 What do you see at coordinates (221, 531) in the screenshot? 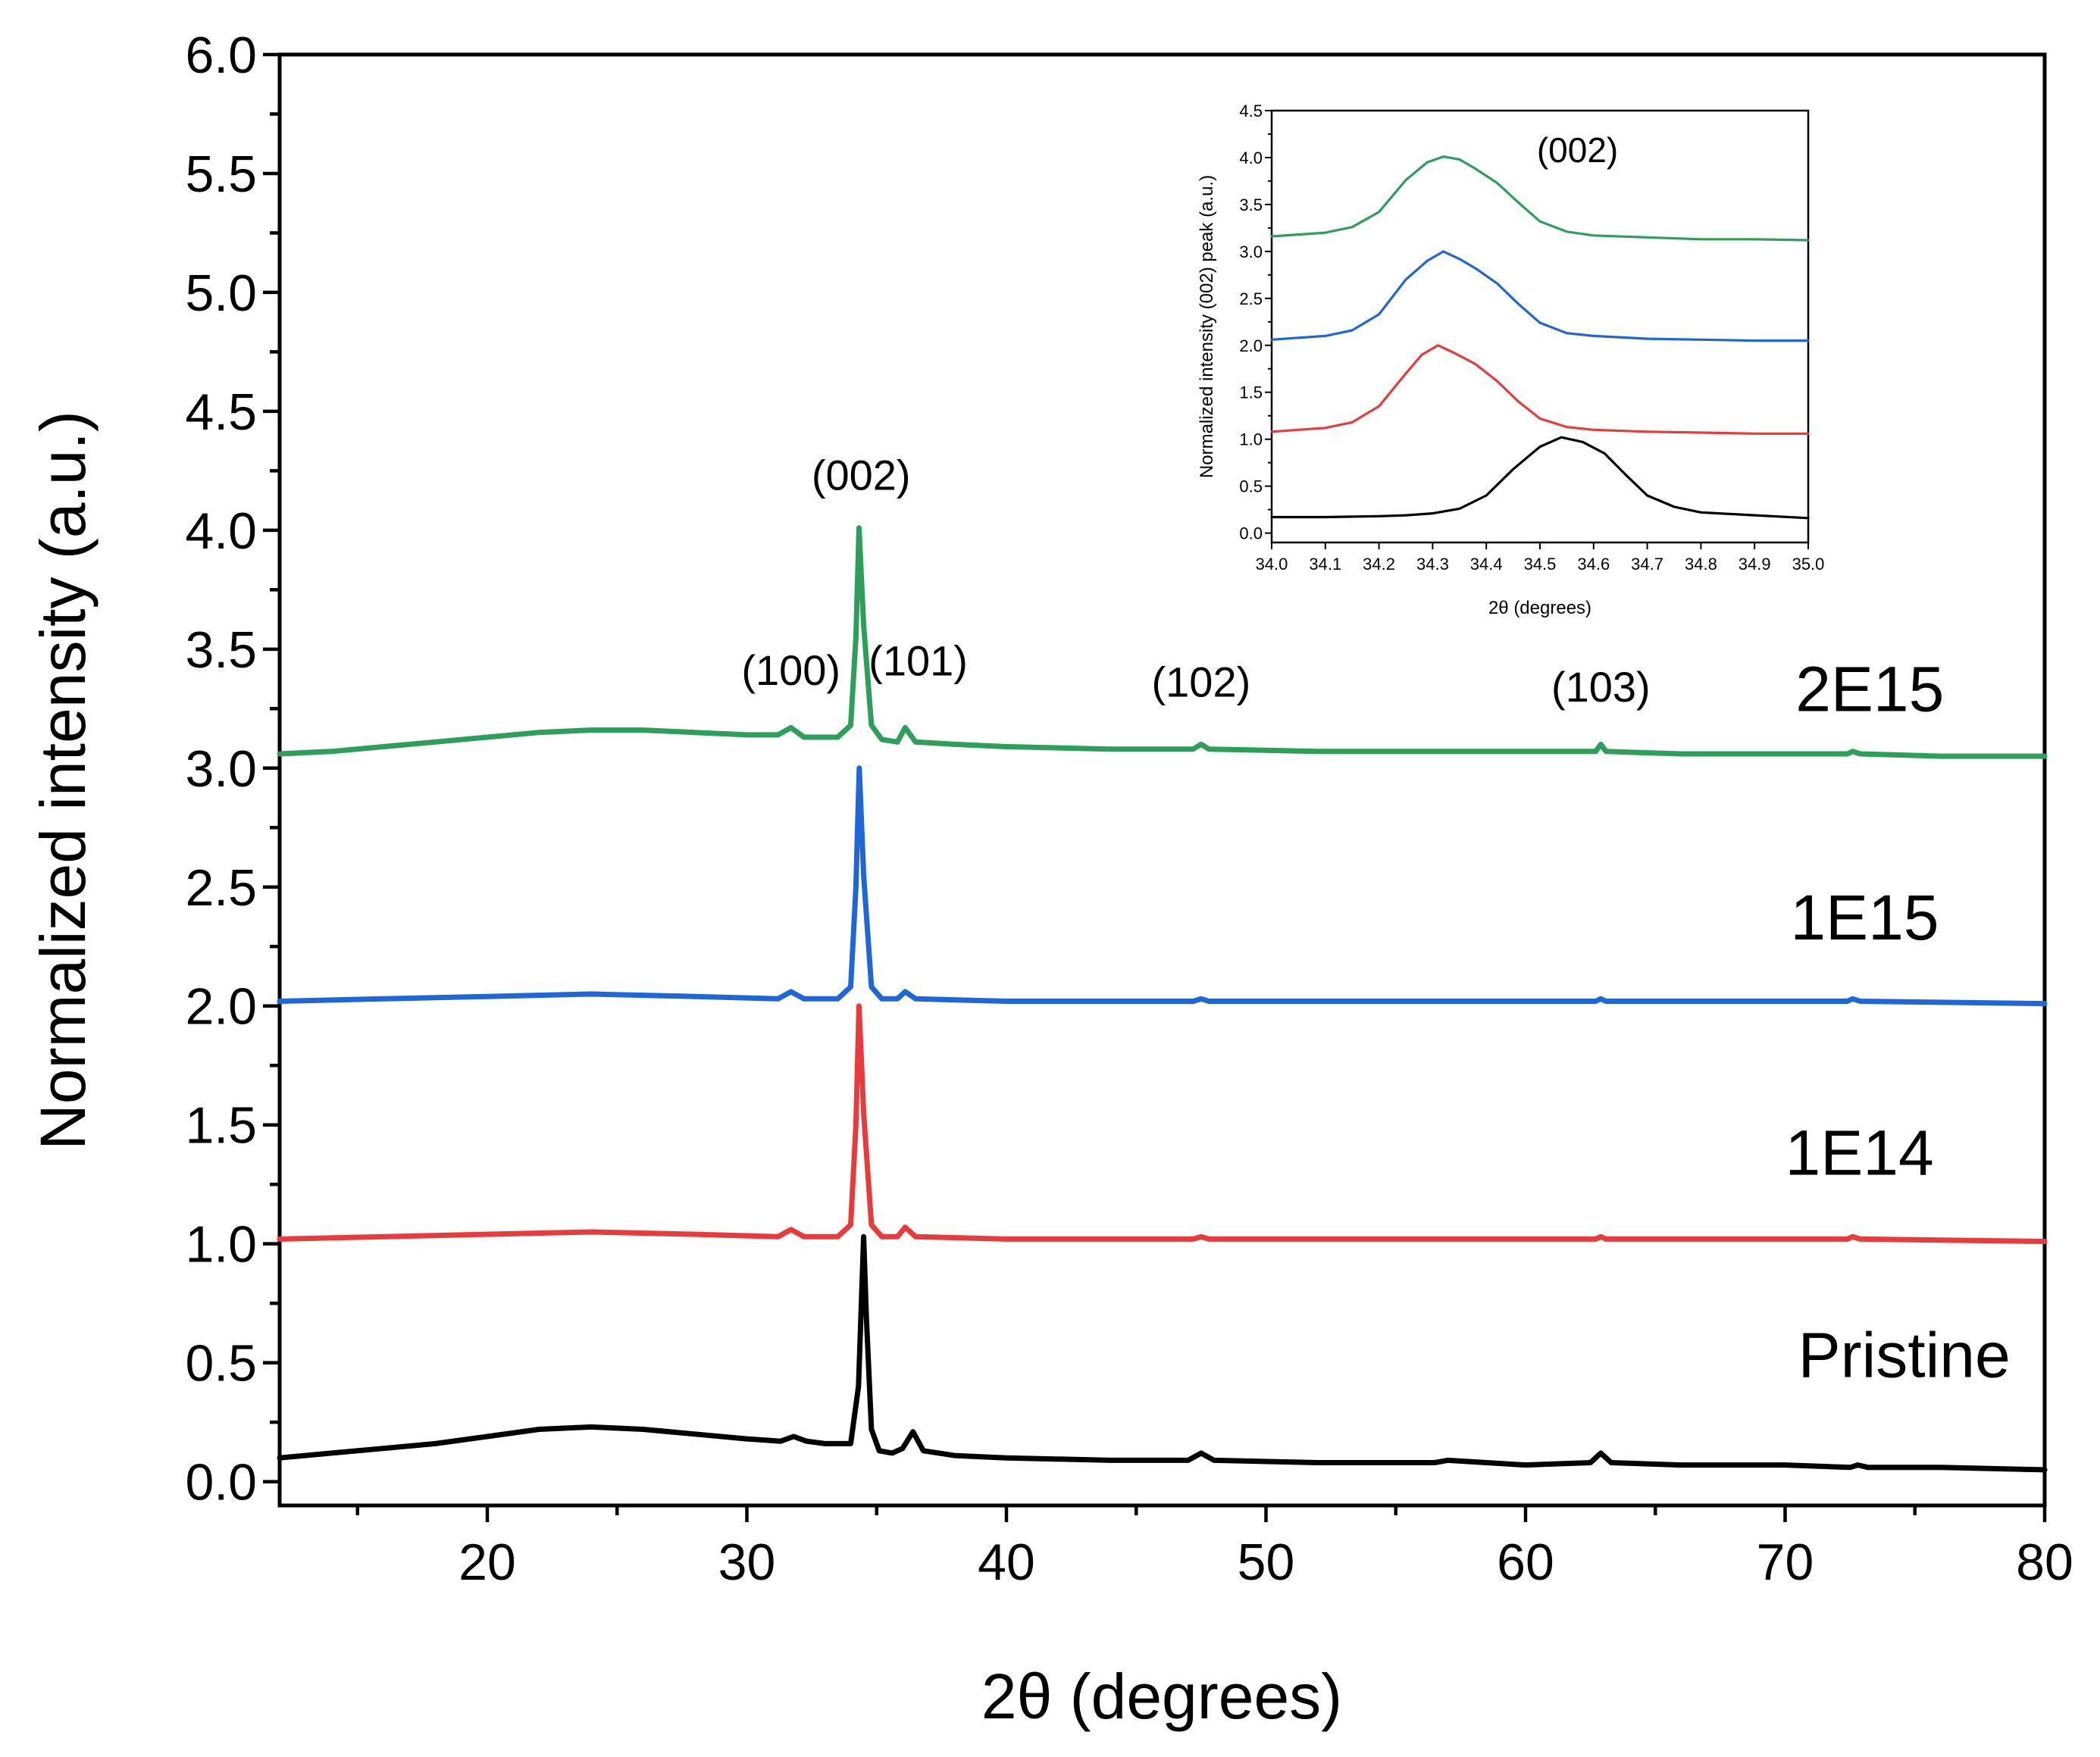
I see `main-y-tick-label: 4.0` at bounding box center [221, 531].